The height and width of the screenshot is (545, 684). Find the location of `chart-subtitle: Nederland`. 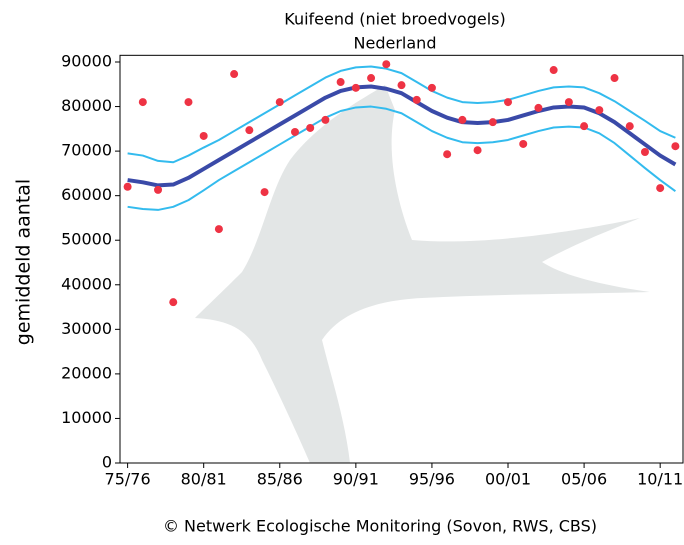

chart-subtitle: Nederland is located at coordinates (395, 43).